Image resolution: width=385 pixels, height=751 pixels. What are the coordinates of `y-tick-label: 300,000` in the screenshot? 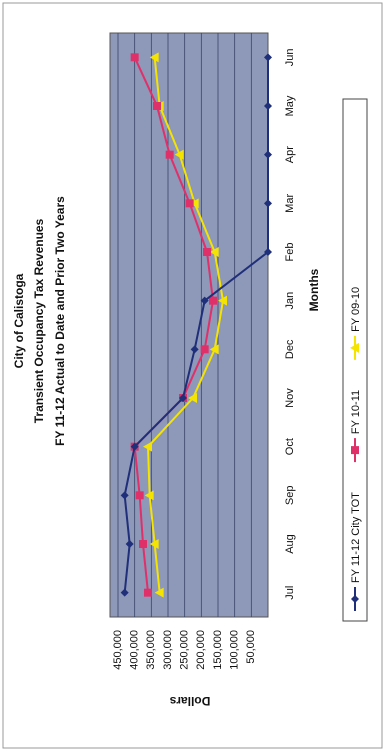 It's located at (168, 650).